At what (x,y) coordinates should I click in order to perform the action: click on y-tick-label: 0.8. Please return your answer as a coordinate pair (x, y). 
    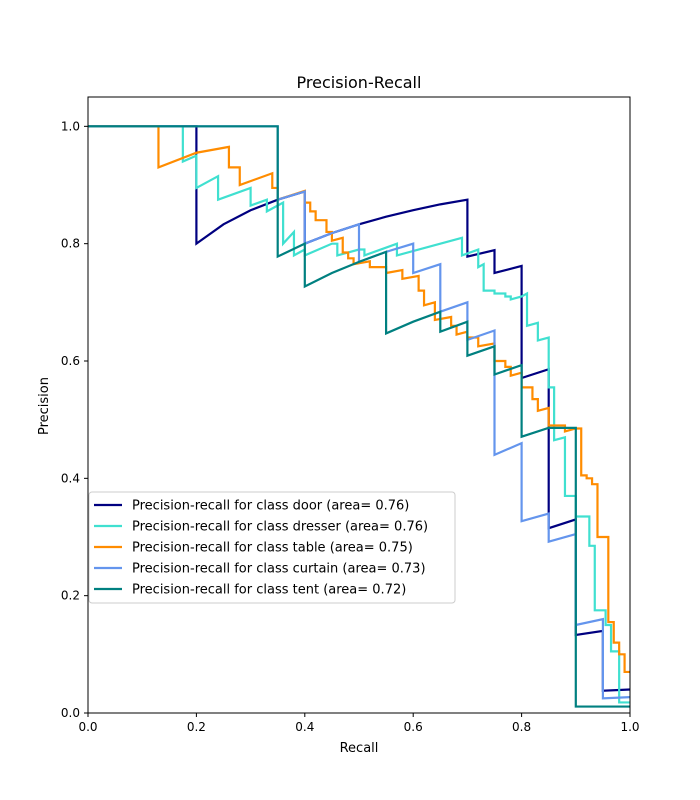
    Looking at the image, I should click on (70, 244).